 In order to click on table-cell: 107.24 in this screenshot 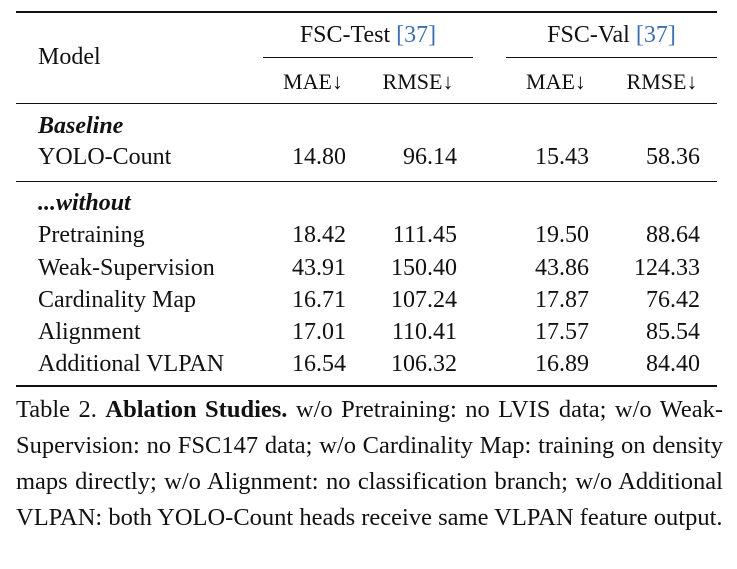, I will do `click(424, 300)`.